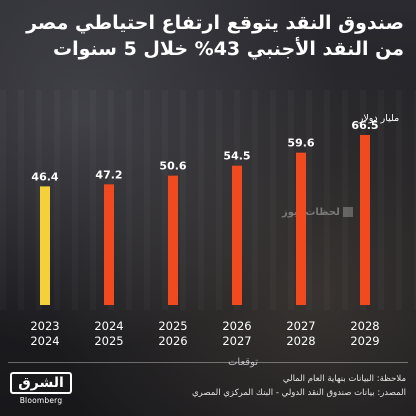 The width and height of the screenshot is (416, 416). I want to click on watermark-icon, so click(347, 212).